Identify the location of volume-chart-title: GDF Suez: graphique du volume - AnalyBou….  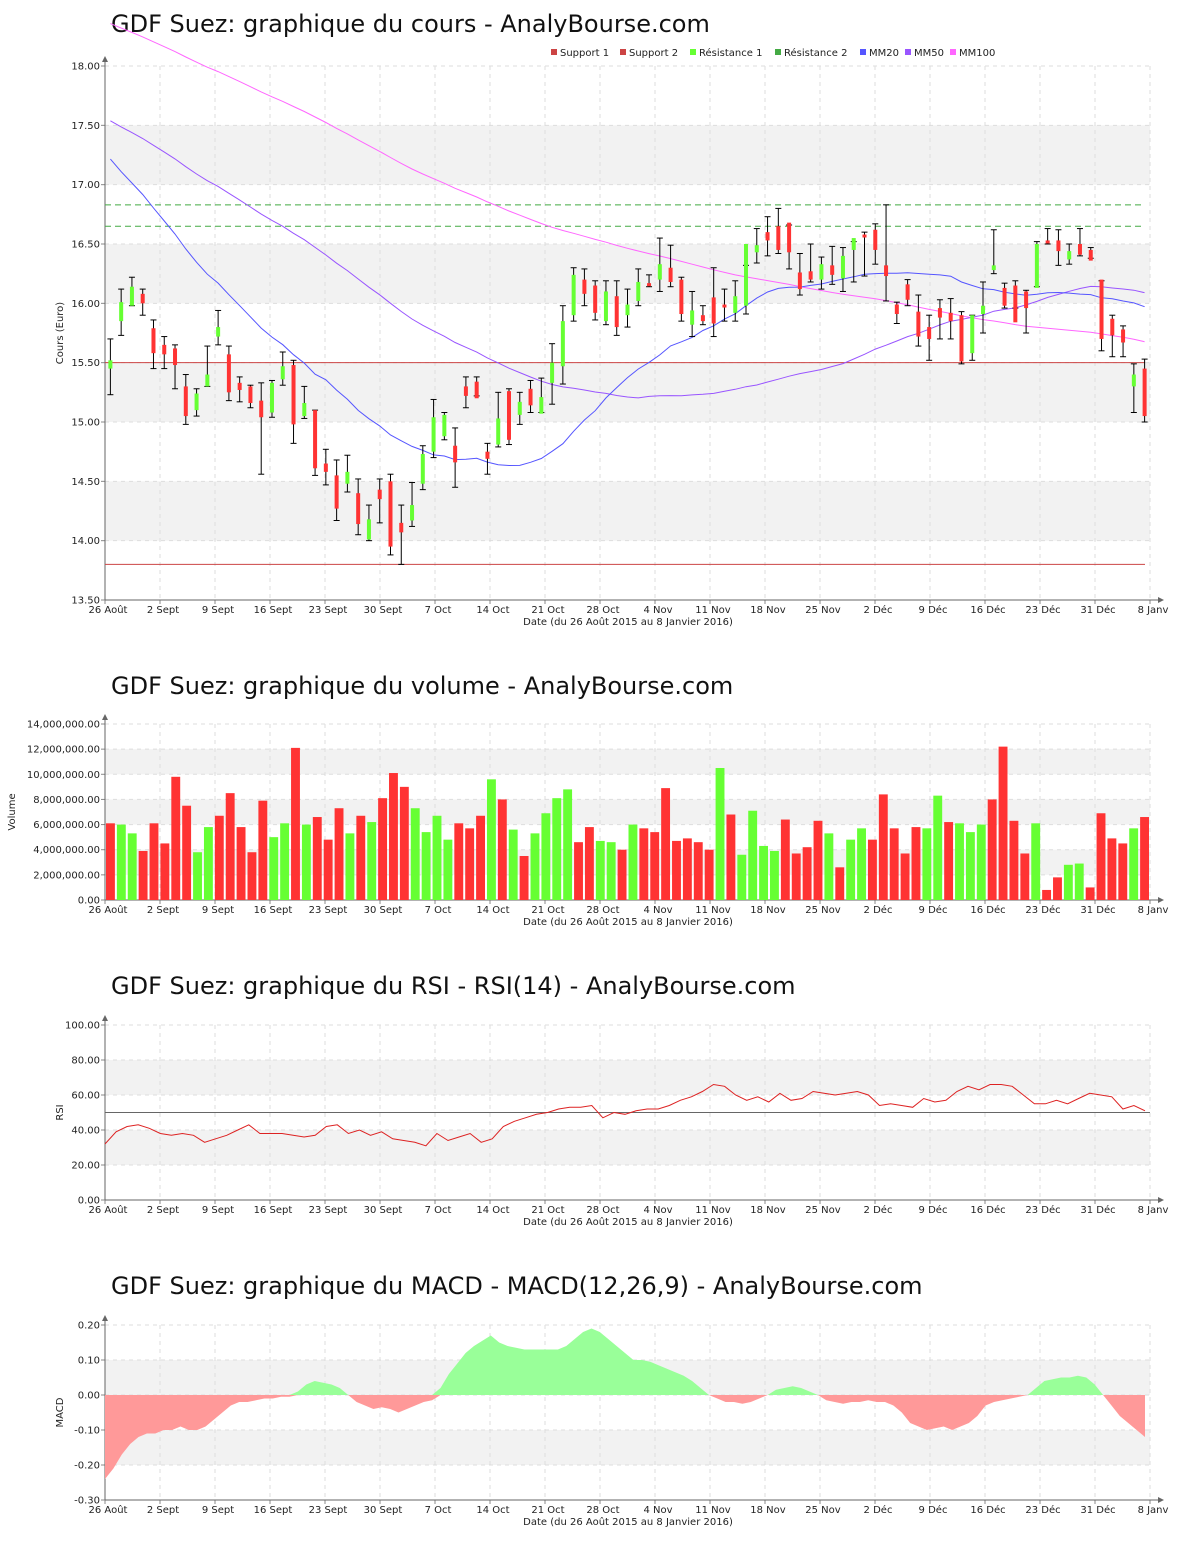
(422, 686).